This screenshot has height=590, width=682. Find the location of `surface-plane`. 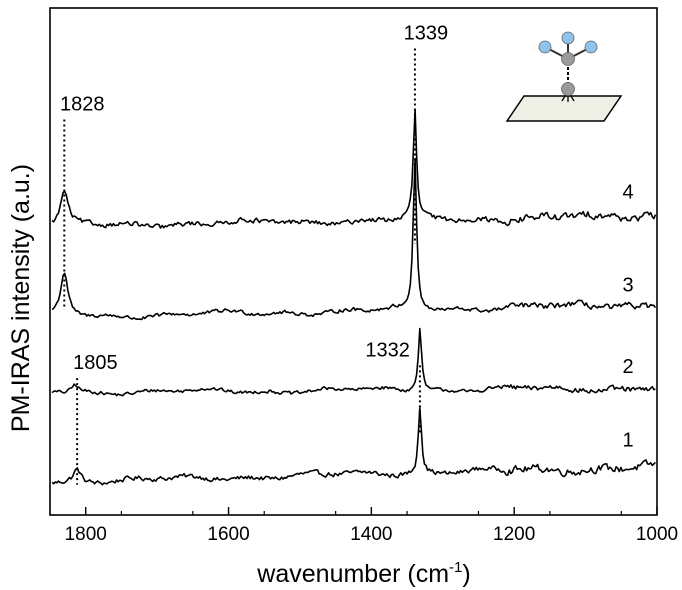

surface-plane is located at coordinates (564, 108).